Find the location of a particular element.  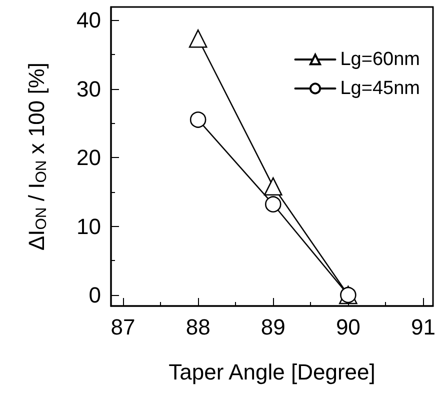

y-tick-label: 20 is located at coordinates (88, 157).